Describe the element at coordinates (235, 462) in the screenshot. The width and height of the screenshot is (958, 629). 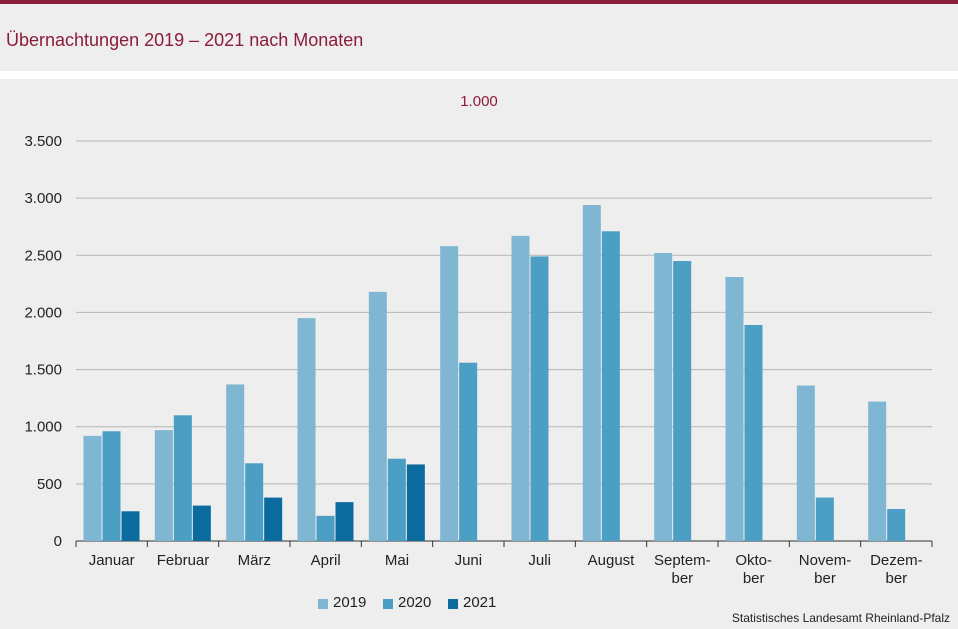
I see `bar-2019-März` at that location.